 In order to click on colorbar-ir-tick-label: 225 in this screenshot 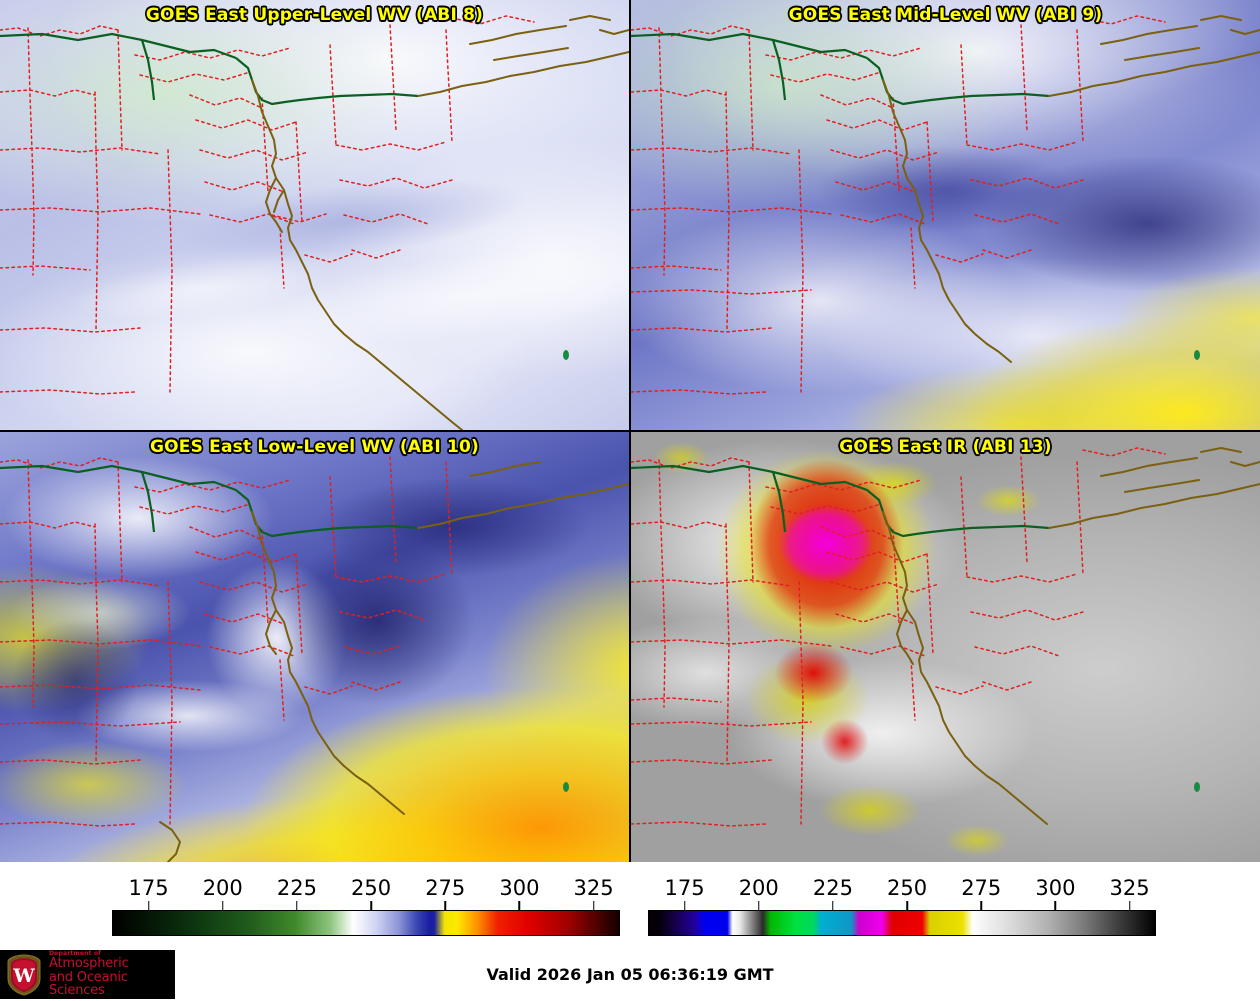, I will do `click(832, 888)`.